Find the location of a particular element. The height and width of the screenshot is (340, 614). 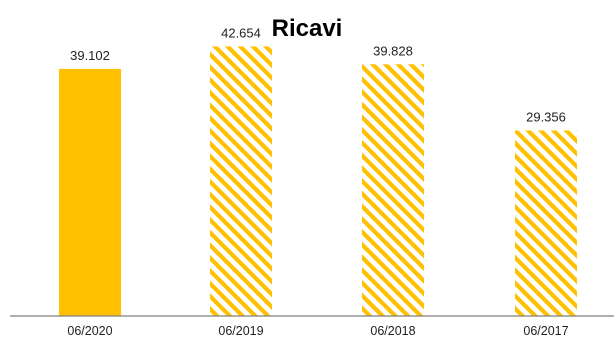

bar-06-2017 is located at coordinates (546, 223).